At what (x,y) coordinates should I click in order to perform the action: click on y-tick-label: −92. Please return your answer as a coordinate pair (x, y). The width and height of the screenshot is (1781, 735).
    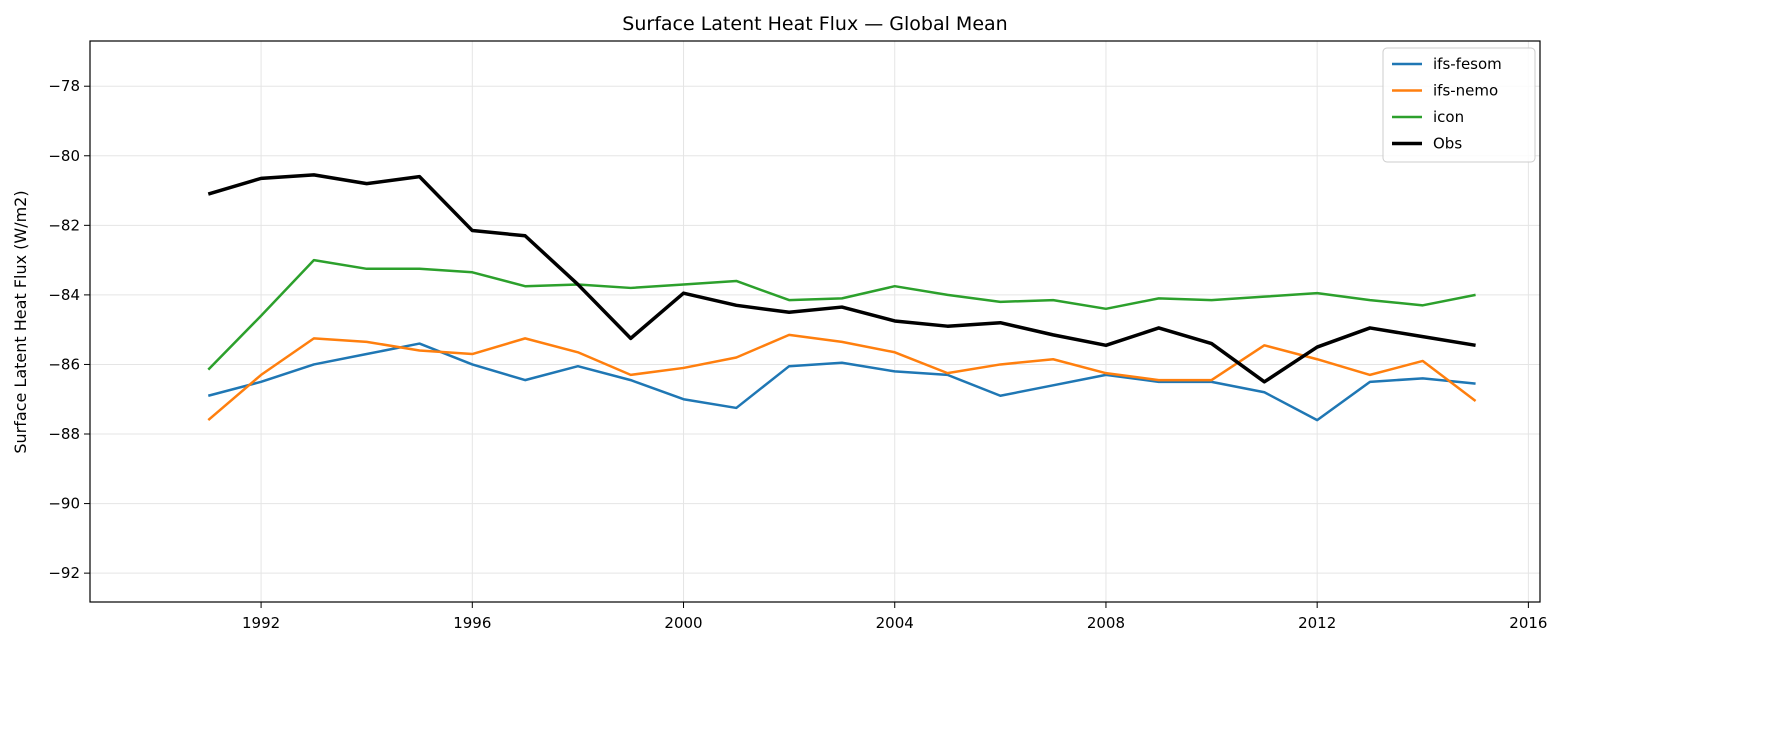
    Looking at the image, I should click on (64, 573).